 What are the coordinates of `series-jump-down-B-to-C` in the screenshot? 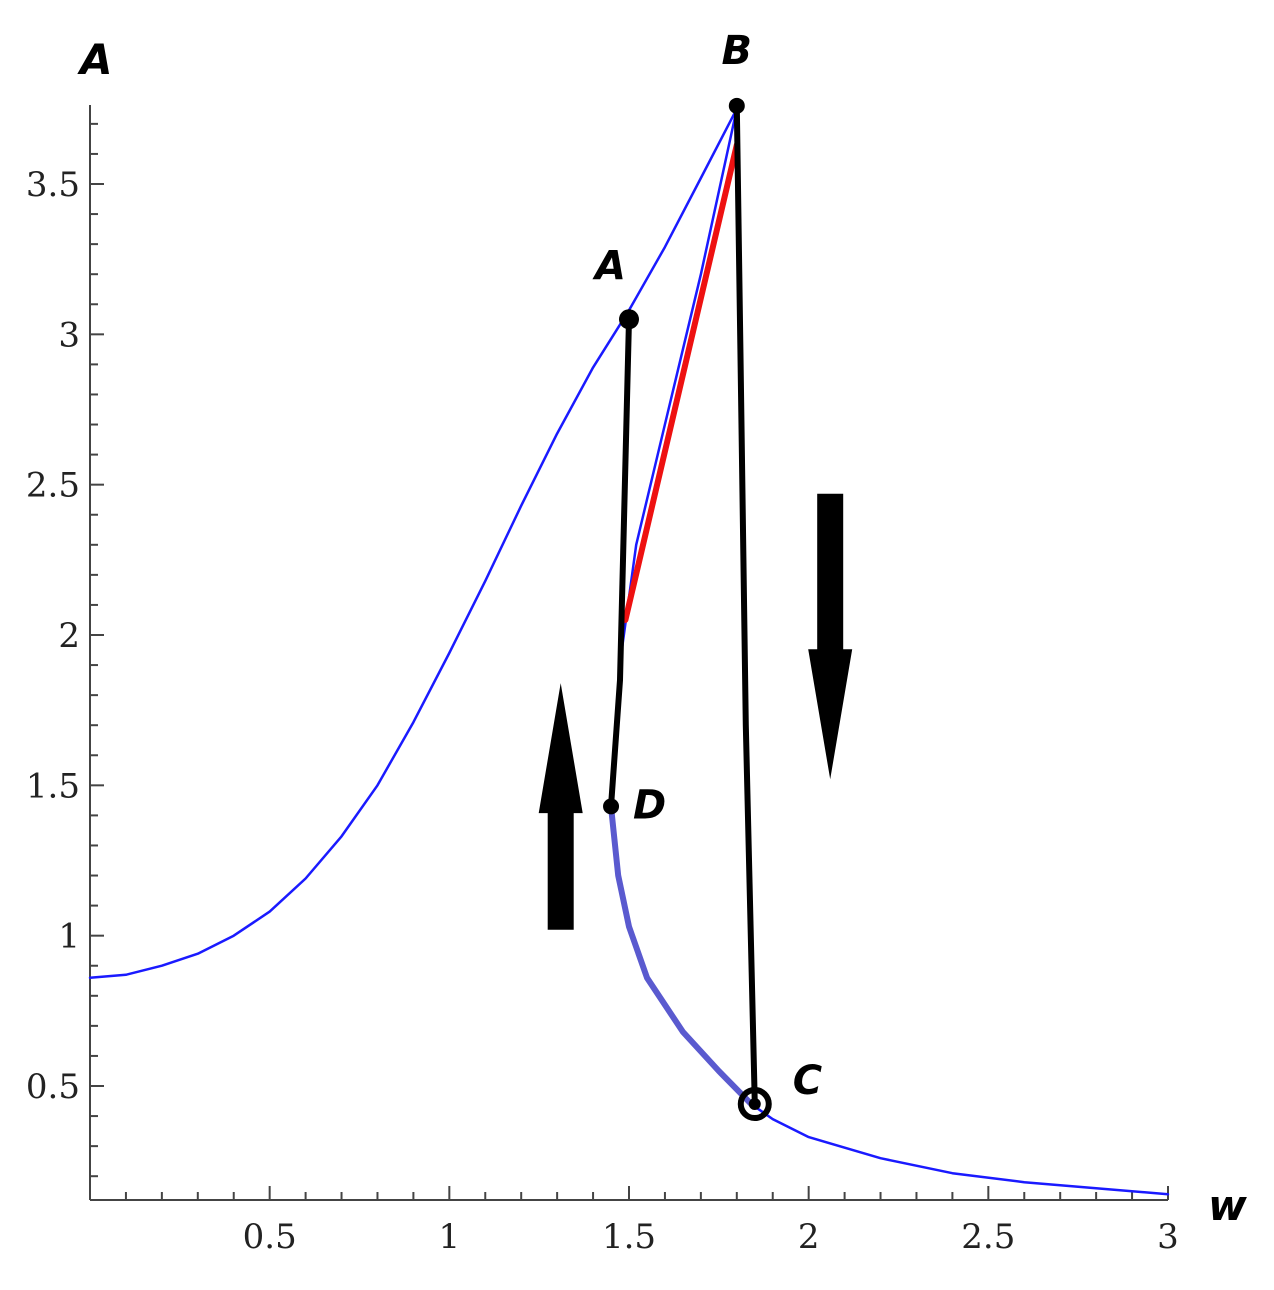 It's located at (745, 604).